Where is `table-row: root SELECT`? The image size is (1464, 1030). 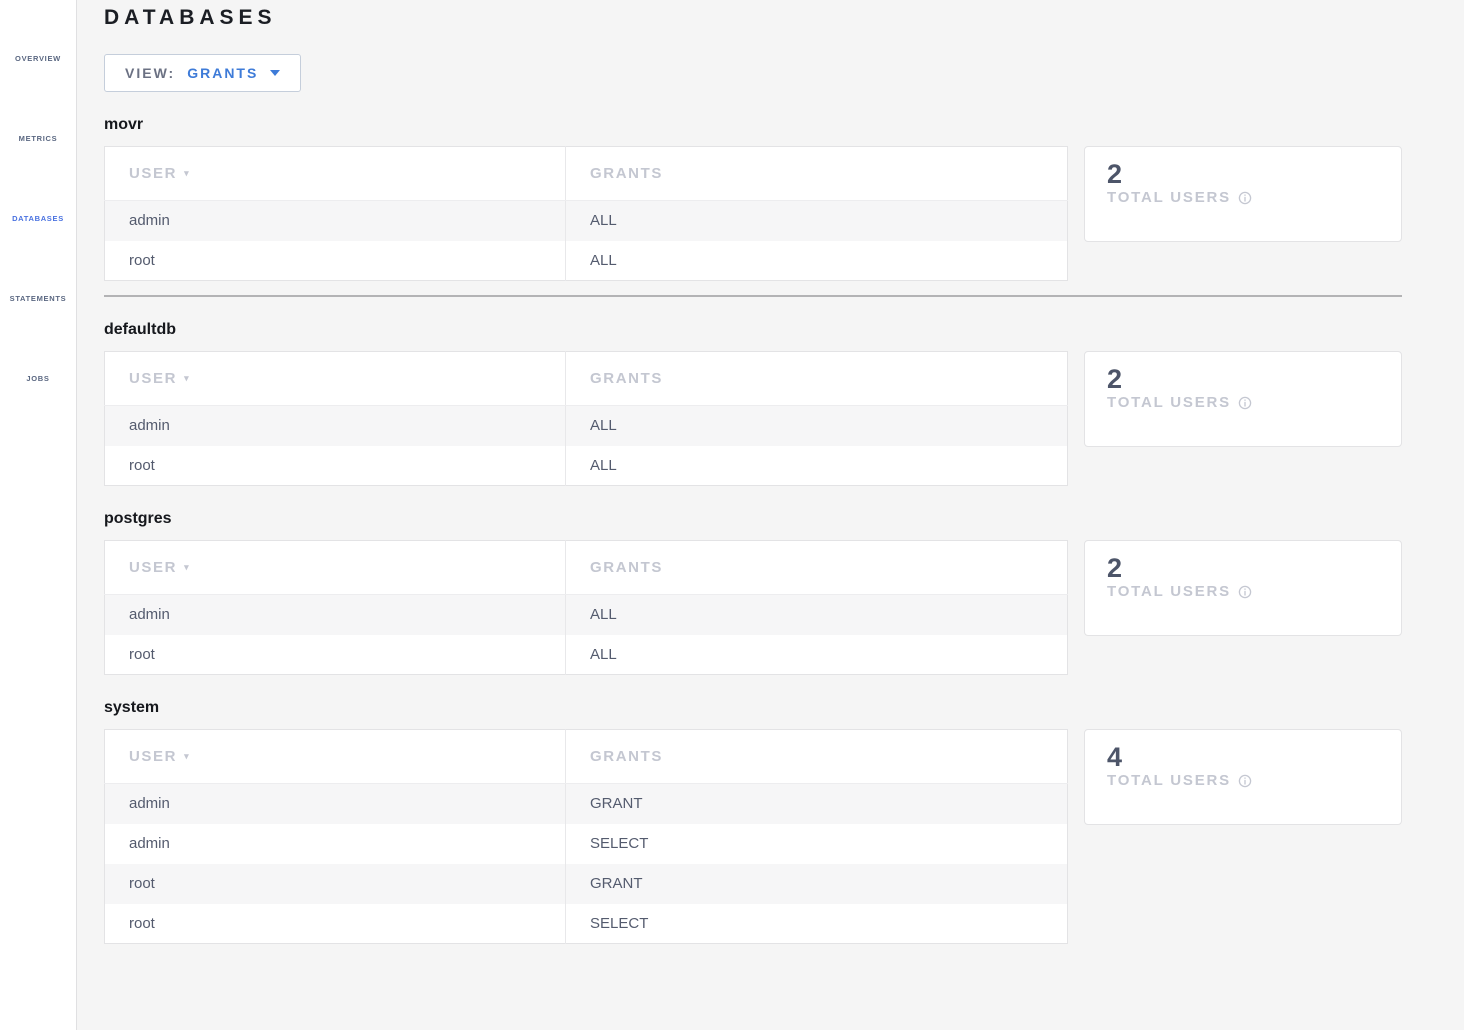
table-row: root SELECT is located at coordinates (586, 923).